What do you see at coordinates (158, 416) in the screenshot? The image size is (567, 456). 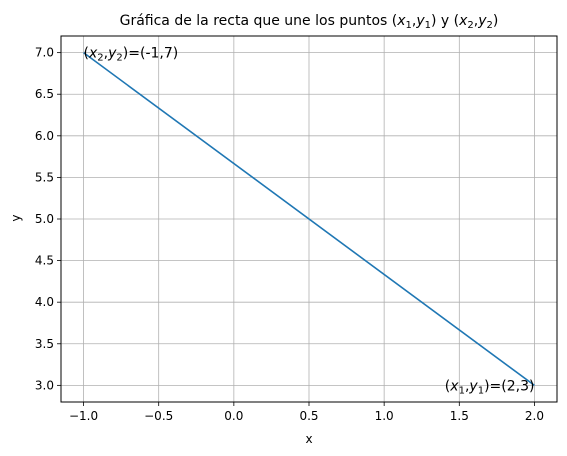 I see `x-tick-label: −0.5` at bounding box center [158, 416].